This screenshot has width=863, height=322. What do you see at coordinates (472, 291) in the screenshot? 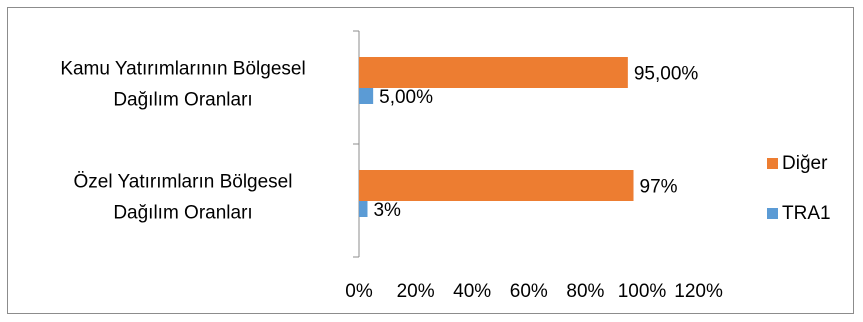
I see `x-tick-label: 40%` at bounding box center [472, 291].